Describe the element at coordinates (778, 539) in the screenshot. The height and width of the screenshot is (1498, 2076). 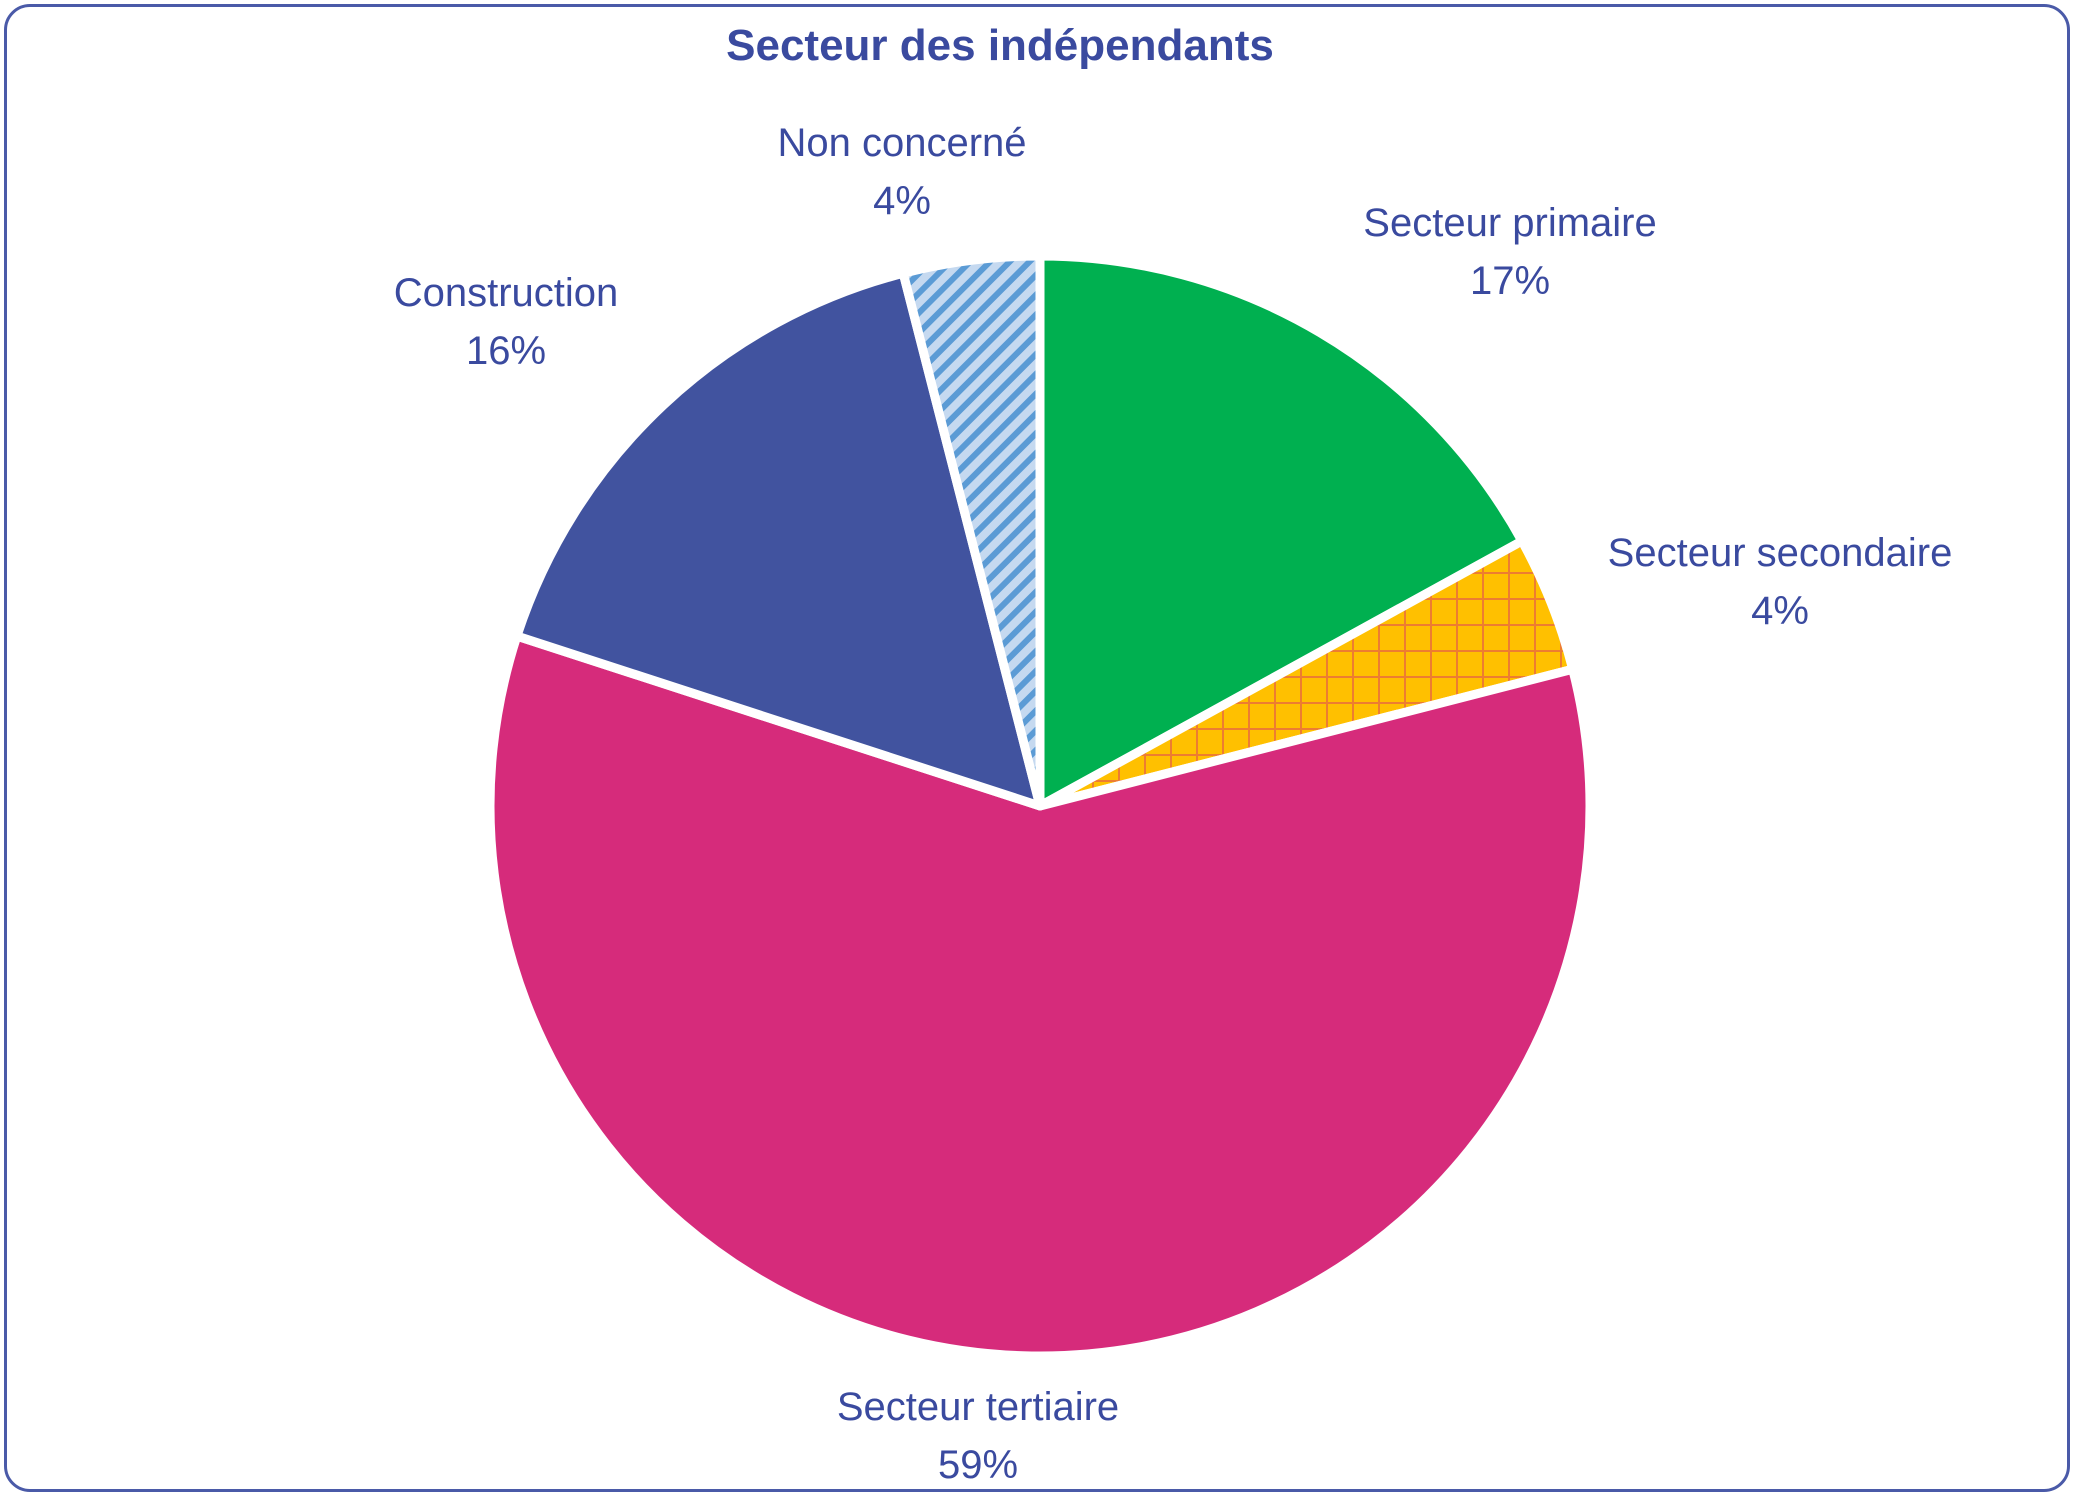
I see `pie-slice-construction` at that location.